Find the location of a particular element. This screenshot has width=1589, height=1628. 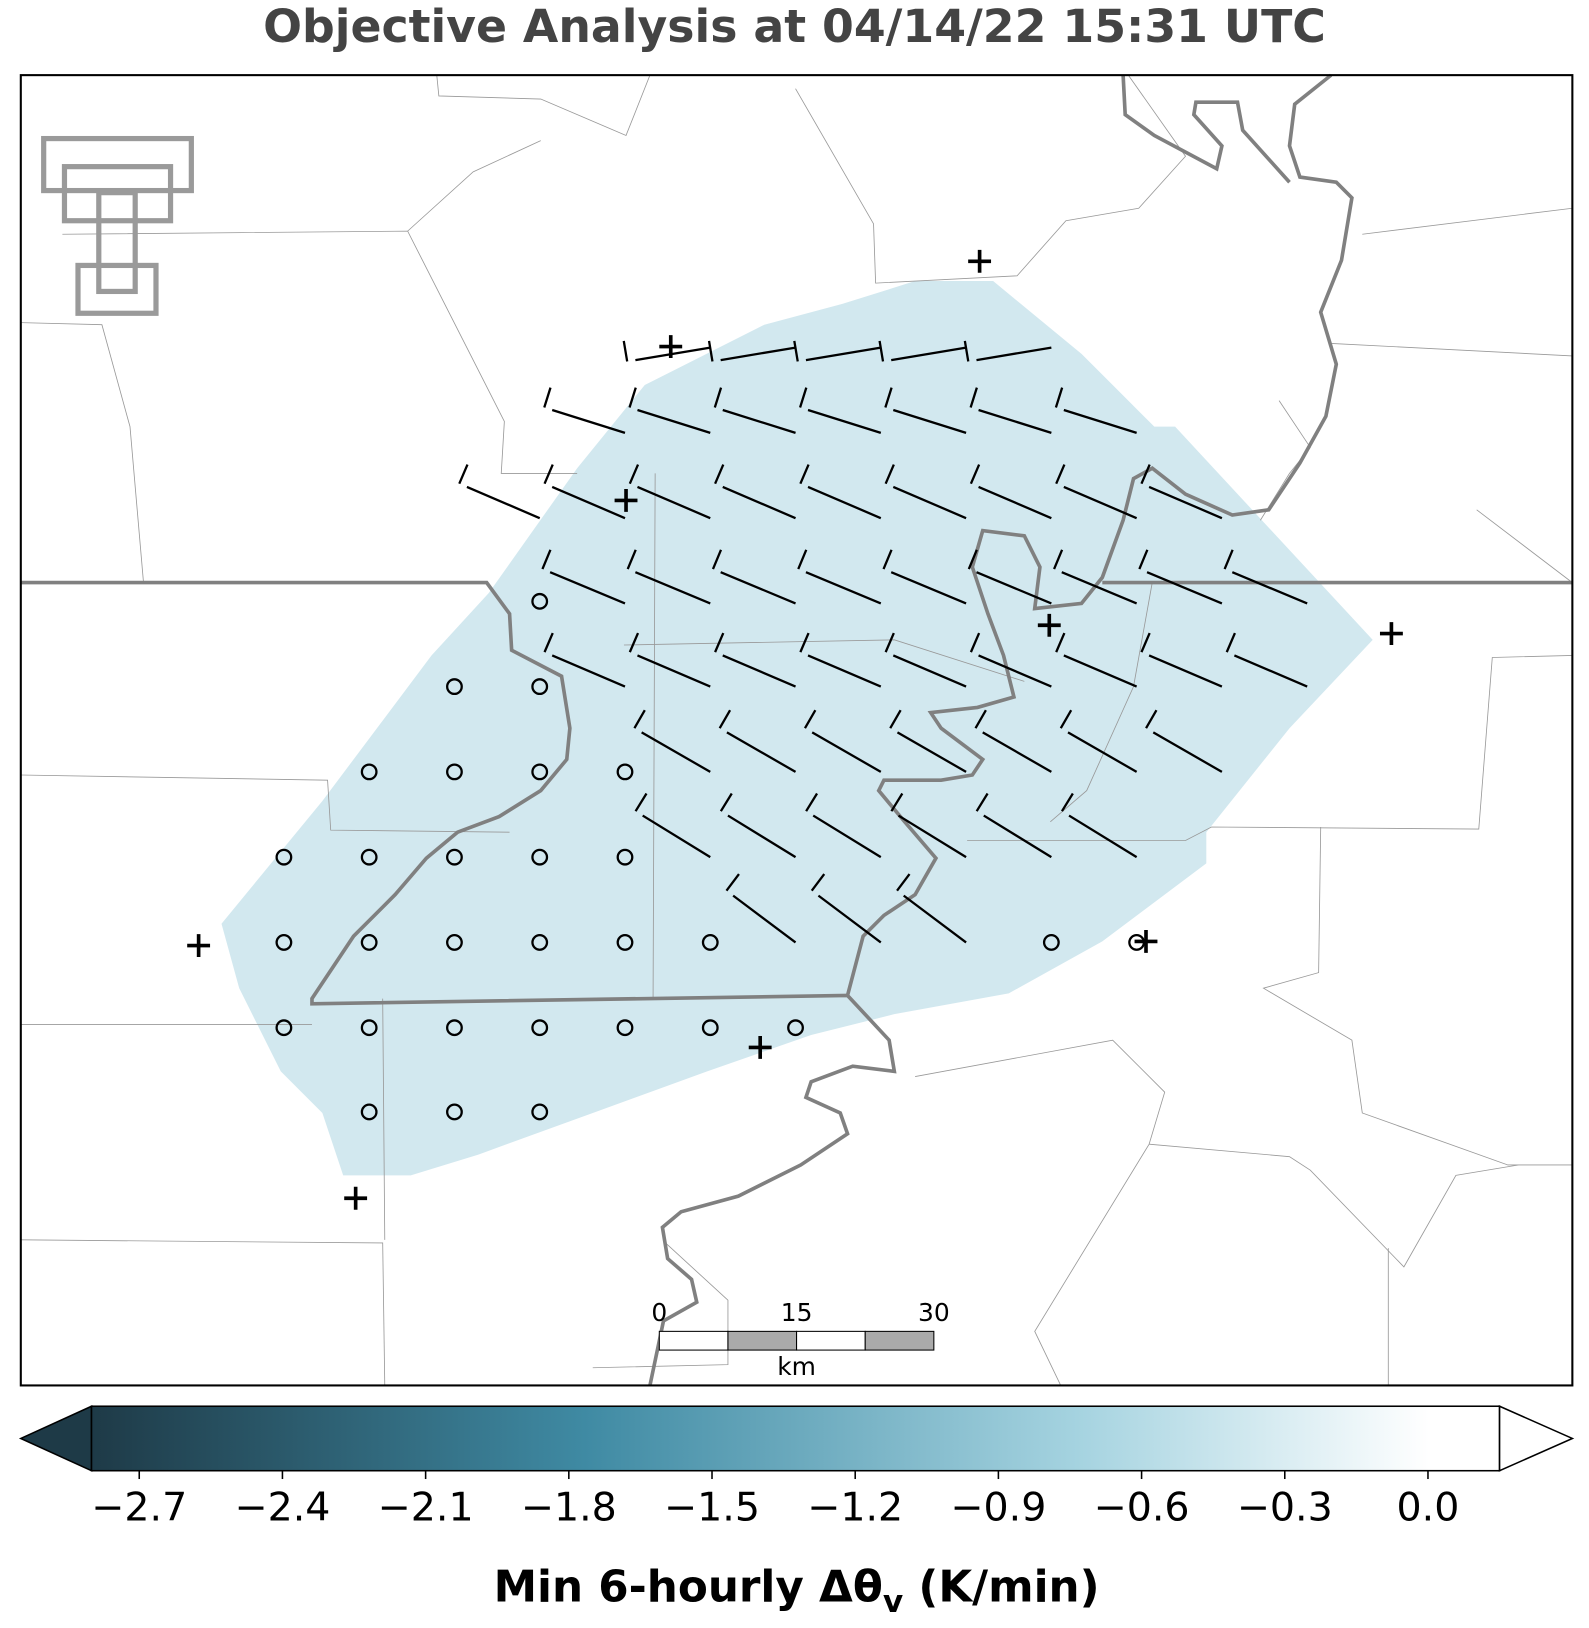

colorbar-tick-label: −2.7 is located at coordinates (139, 1508).